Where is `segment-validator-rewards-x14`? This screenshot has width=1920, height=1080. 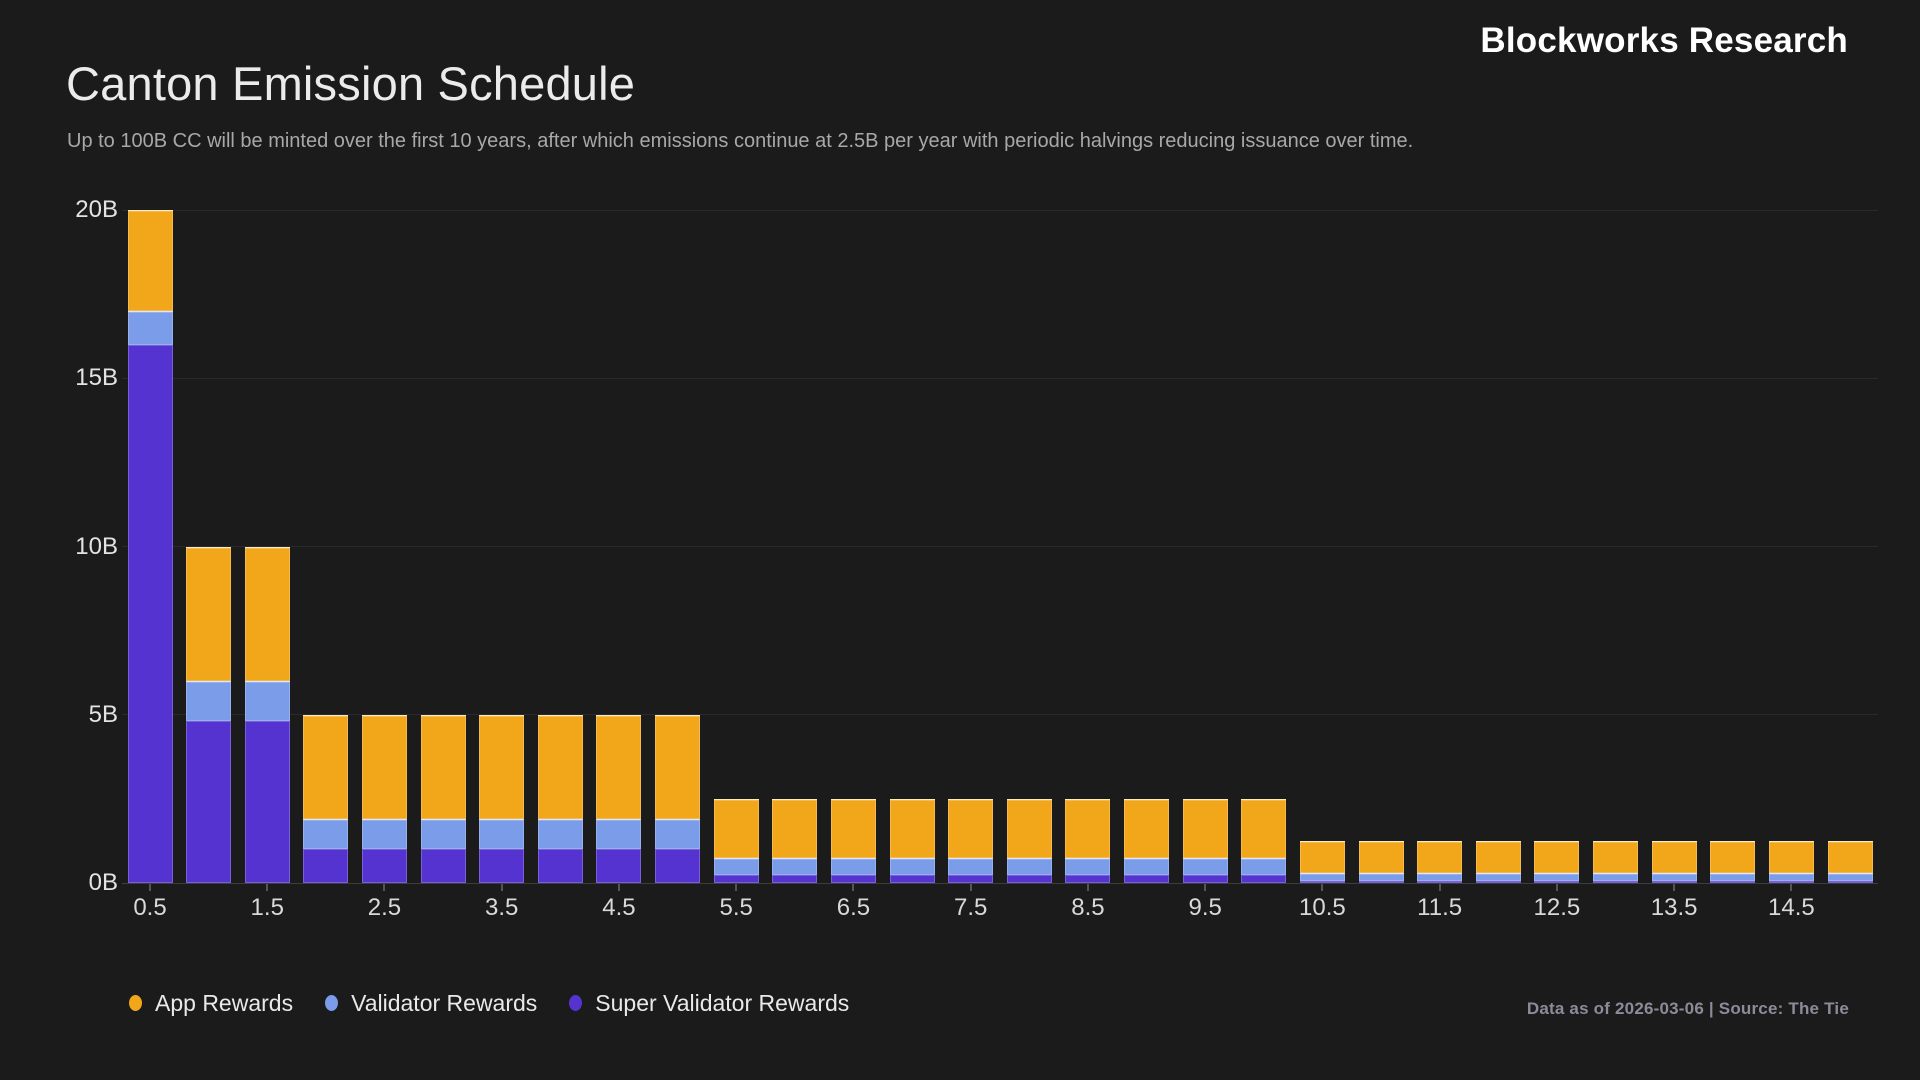
segment-validator-rewards-x14 is located at coordinates (1733, 876).